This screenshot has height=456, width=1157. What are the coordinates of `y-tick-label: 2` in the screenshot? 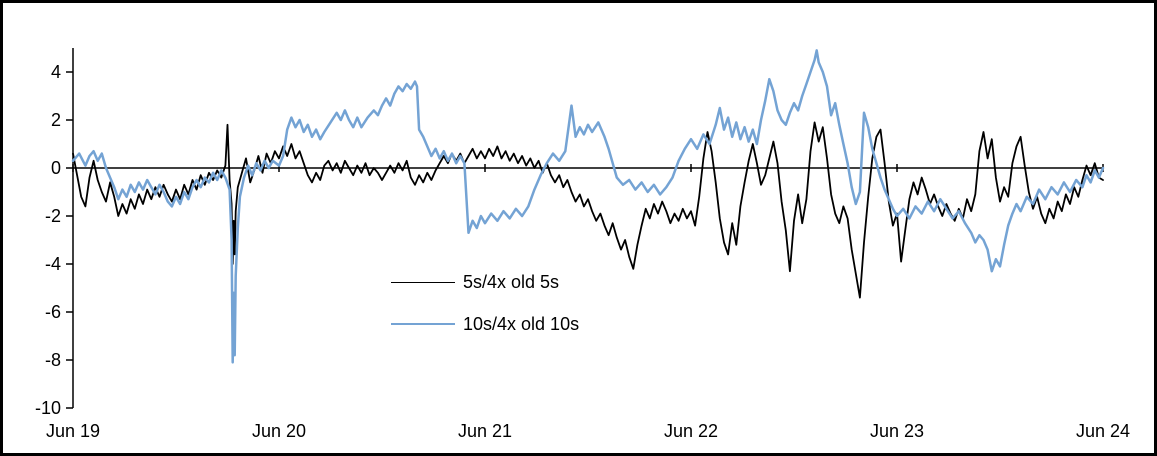 It's located at (56, 120).